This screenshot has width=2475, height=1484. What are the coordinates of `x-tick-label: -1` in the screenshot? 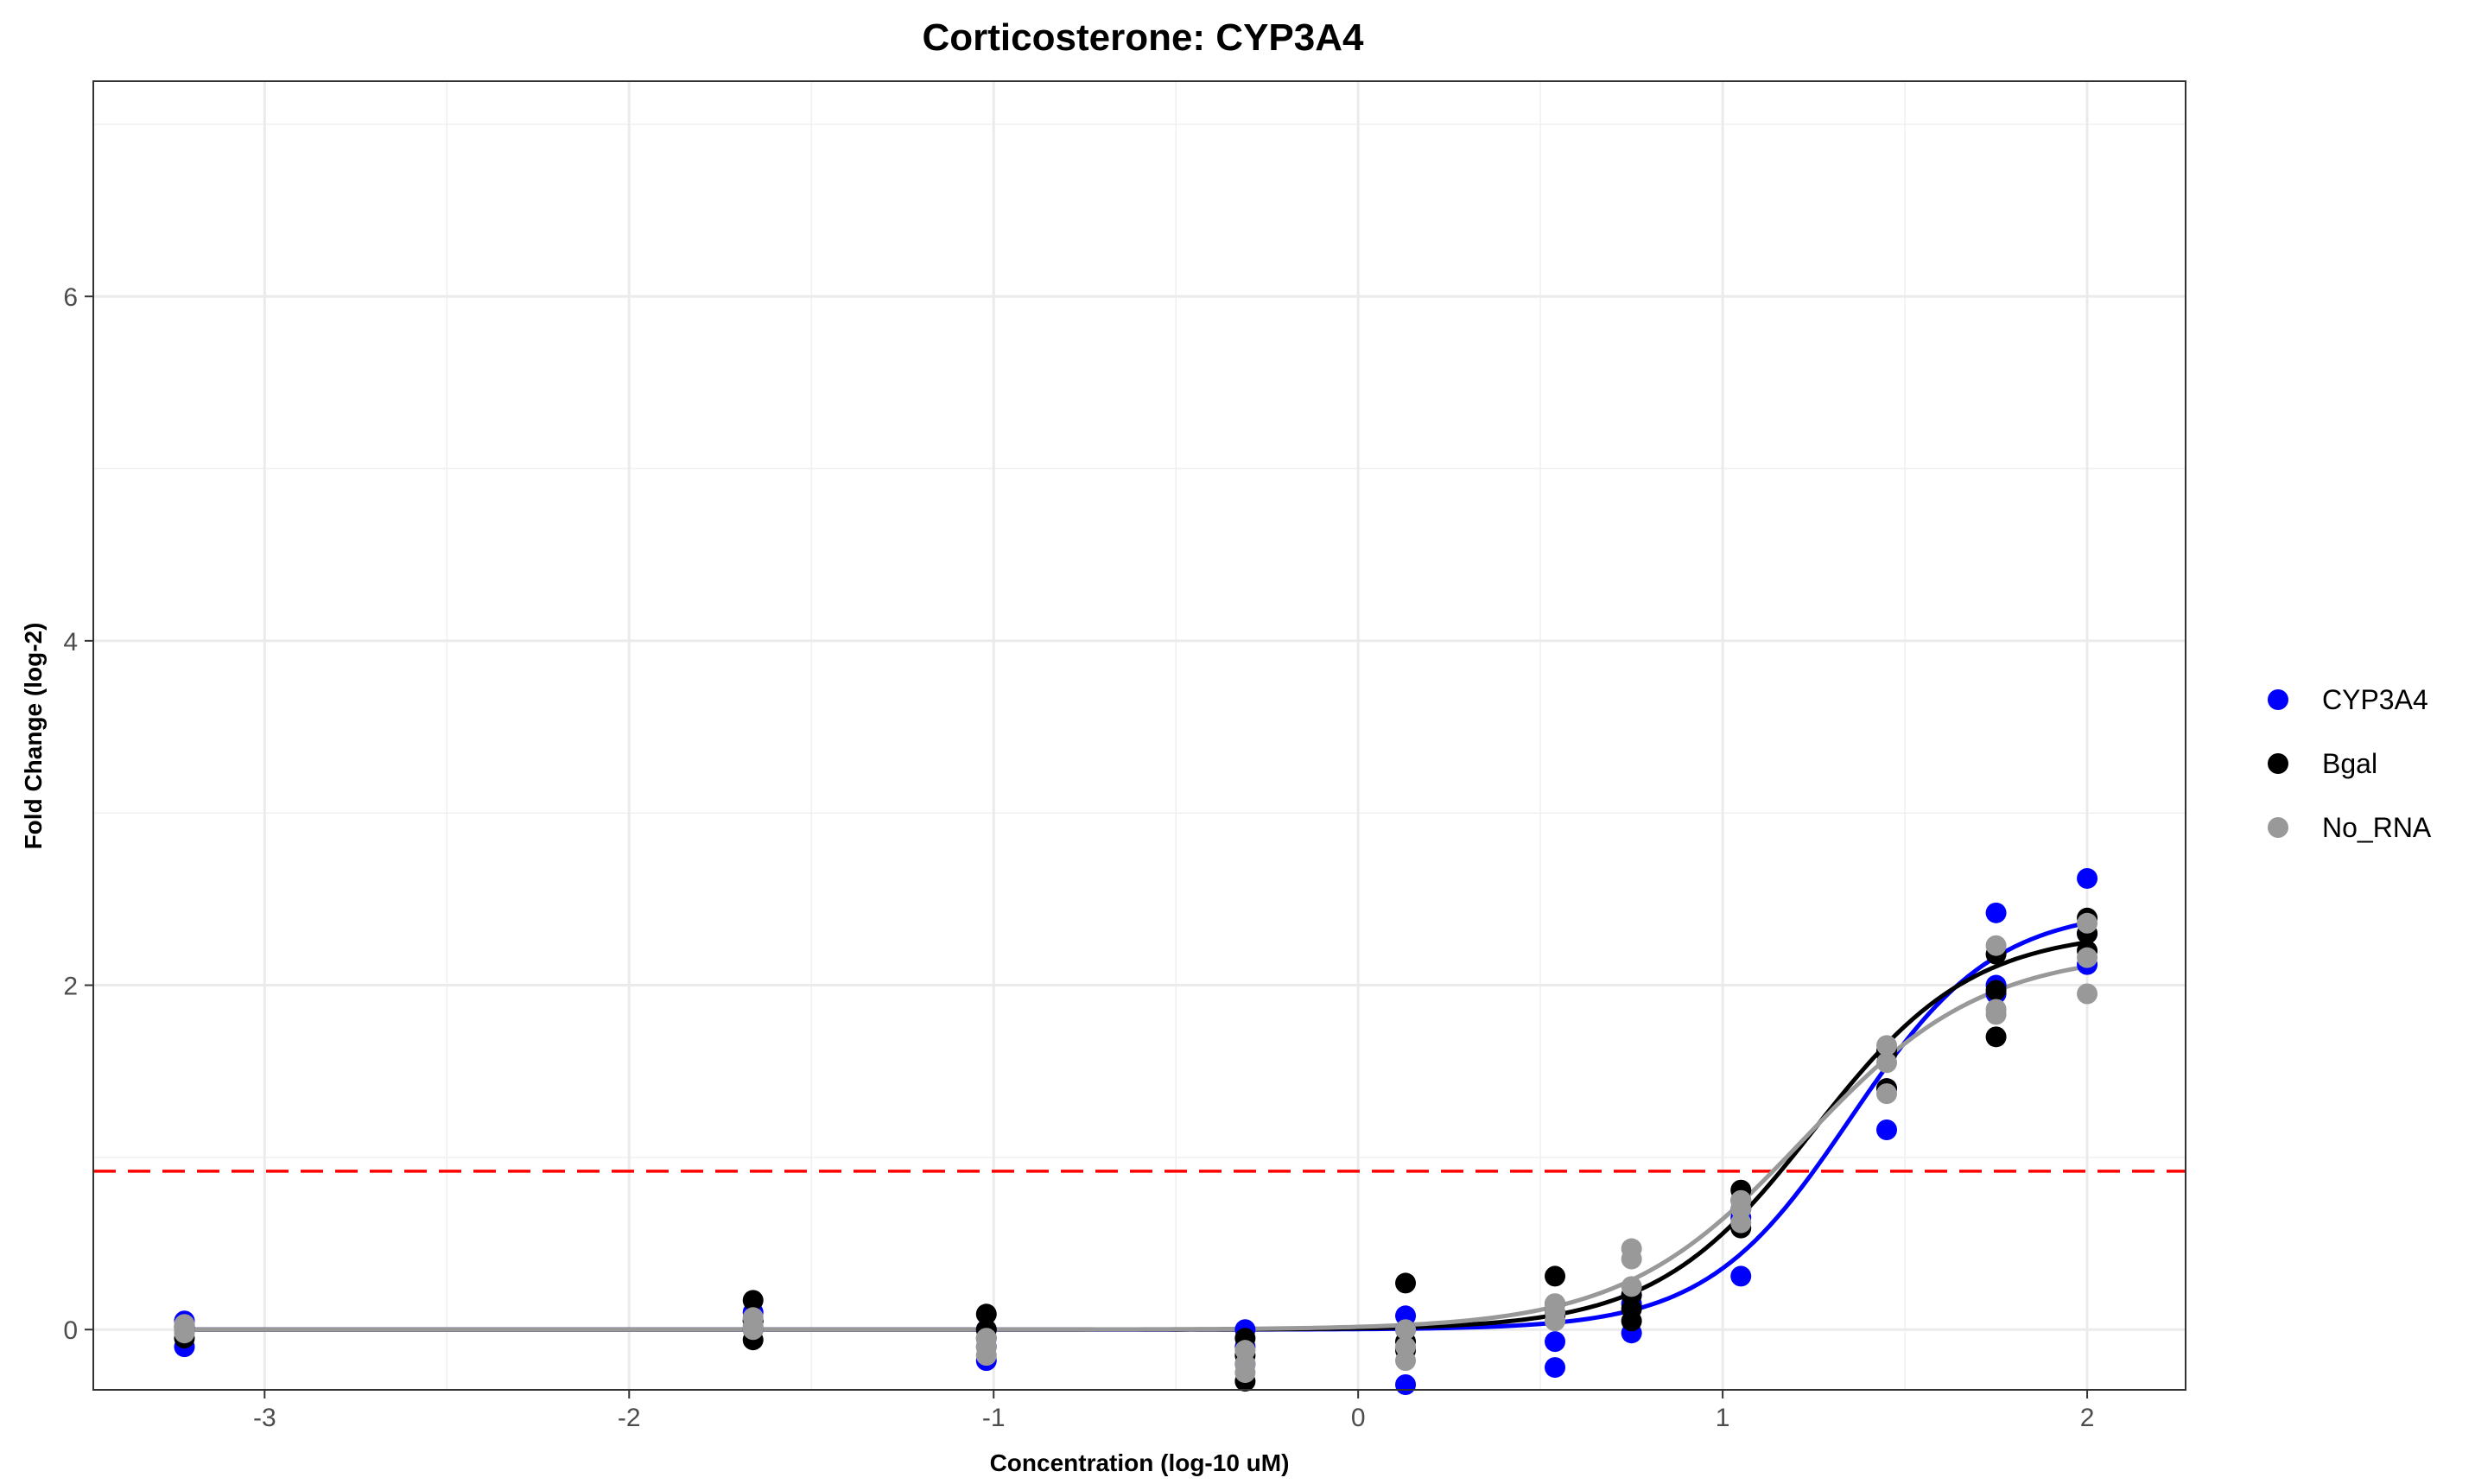 It's located at (994, 1418).